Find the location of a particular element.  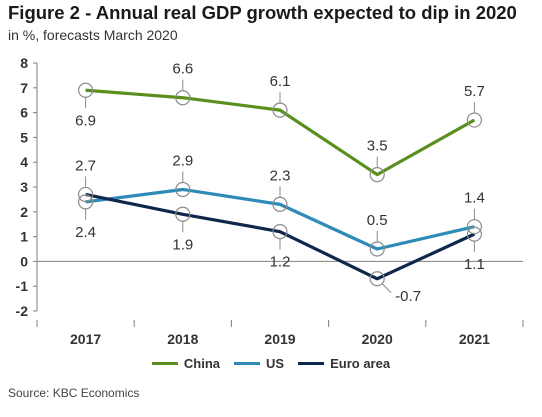

data-label: 1.1 is located at coordinates (474, 264).